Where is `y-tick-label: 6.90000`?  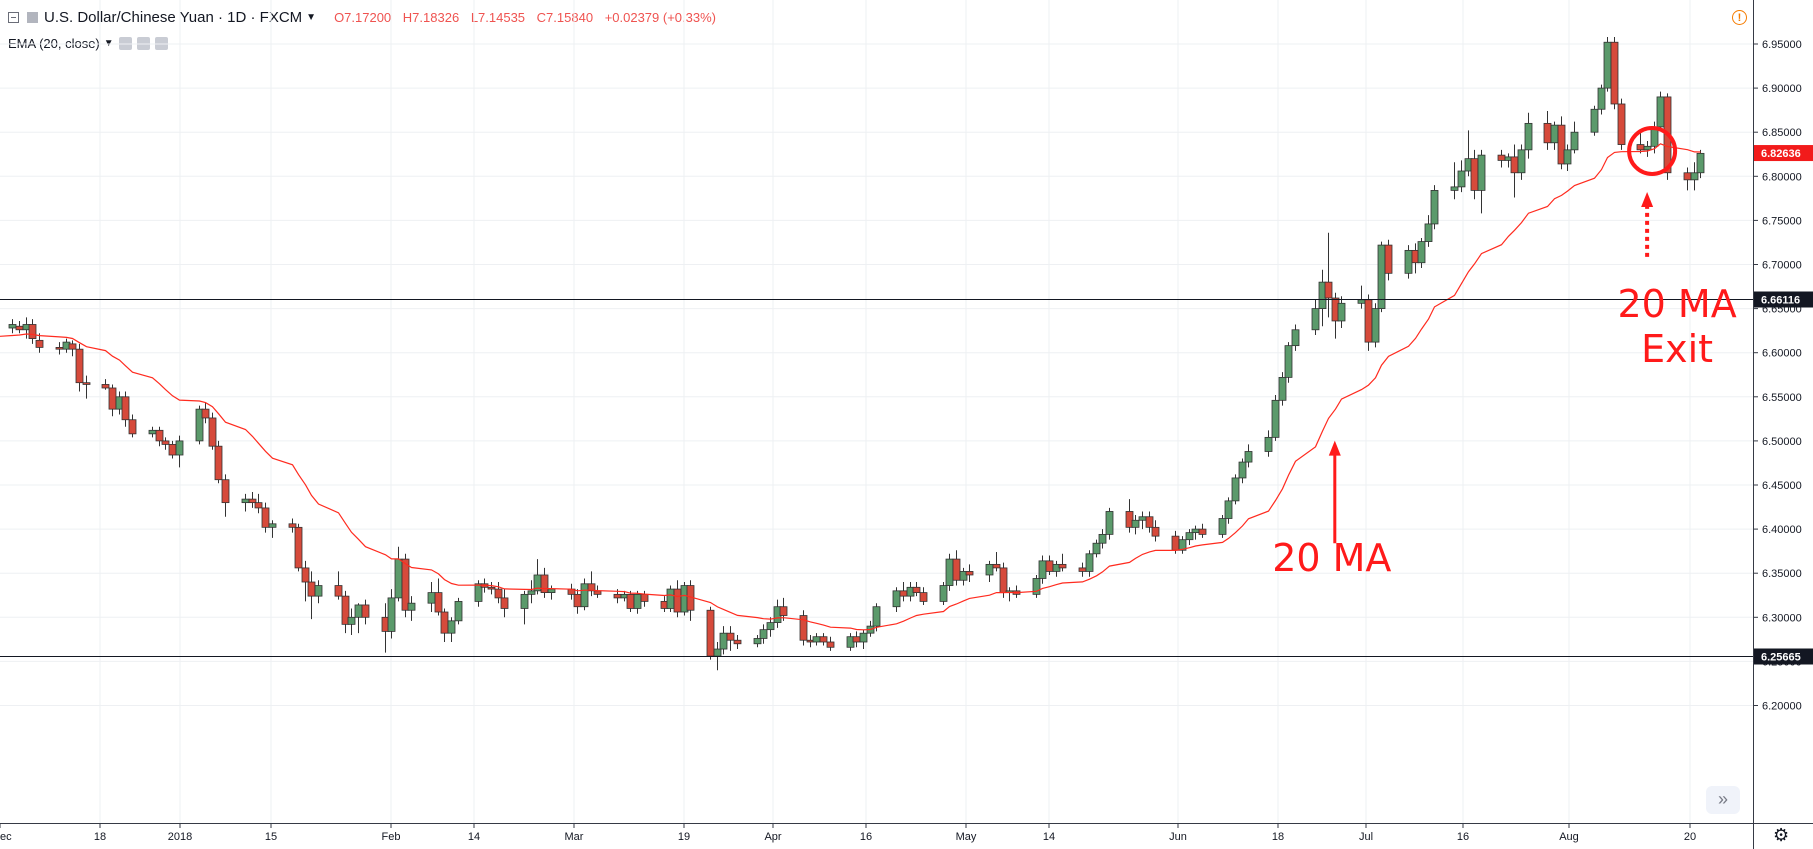
y-tick-label: 6.90000 is located at coordinates (1782, 89).